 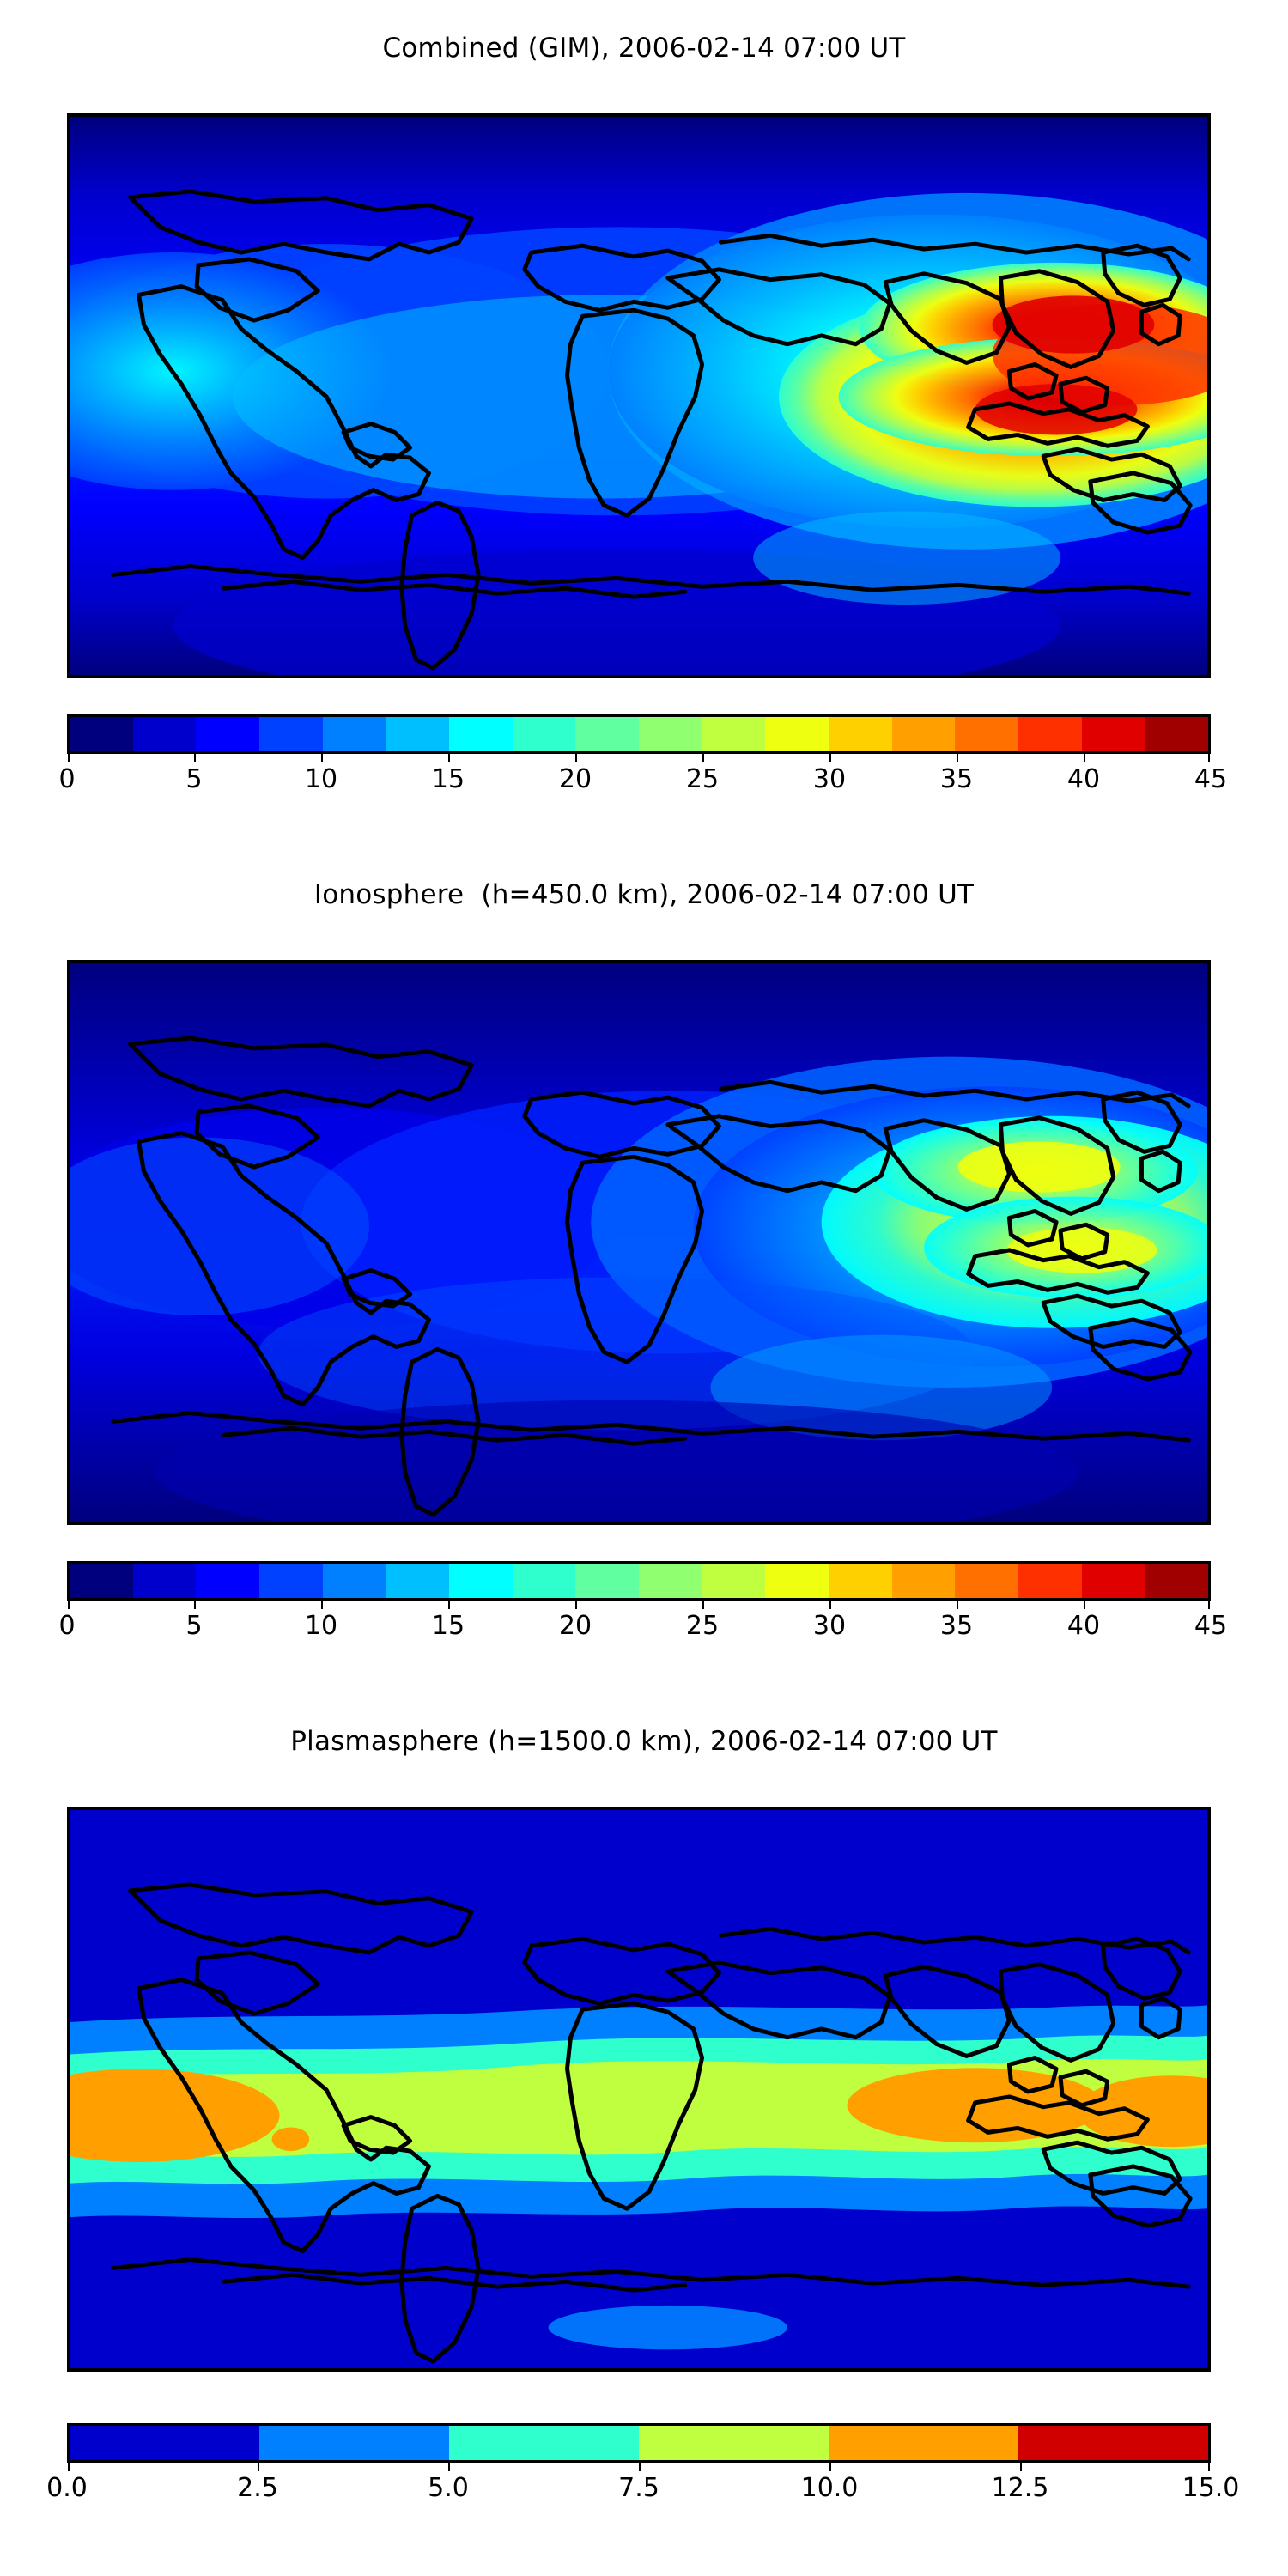 What do you see at coordinates (642, 1604) in the screenshot?
I see `colorbar-ionosphere-450: 0 5 10 15 20 25 30 35 40 45` at bounding box center [642, 1604].